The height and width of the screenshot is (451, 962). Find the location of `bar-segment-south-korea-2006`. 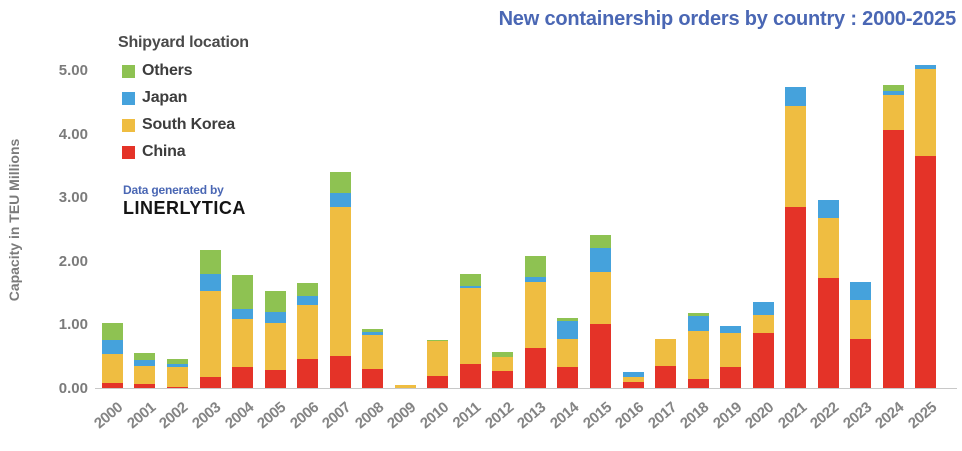

bar-segment-south-korea-2006 is located at coordinates (308, 331).